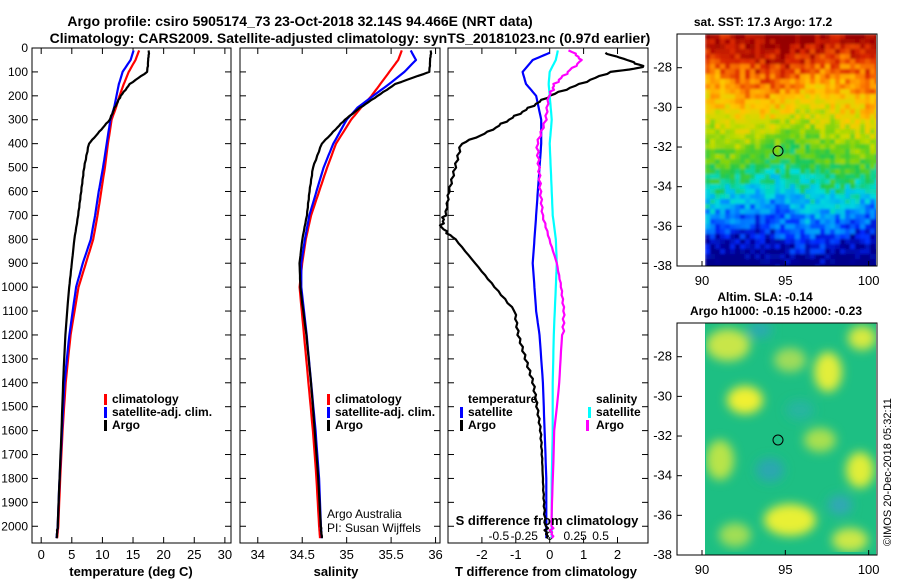  Describe the element at coordinates (18, 72) in the screenshot. I see `depth-tick-label: 100` at that location.